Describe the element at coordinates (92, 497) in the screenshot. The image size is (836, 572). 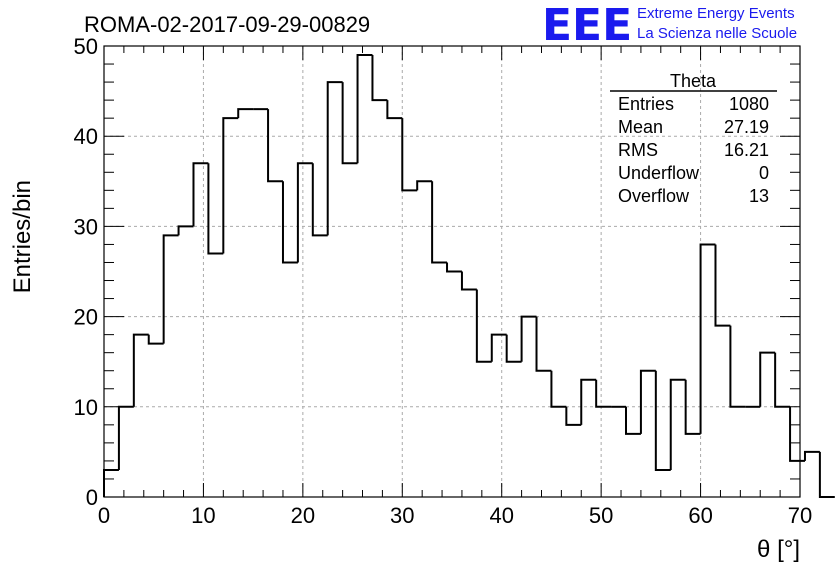
I see `y-tick-label: 0` at that location.